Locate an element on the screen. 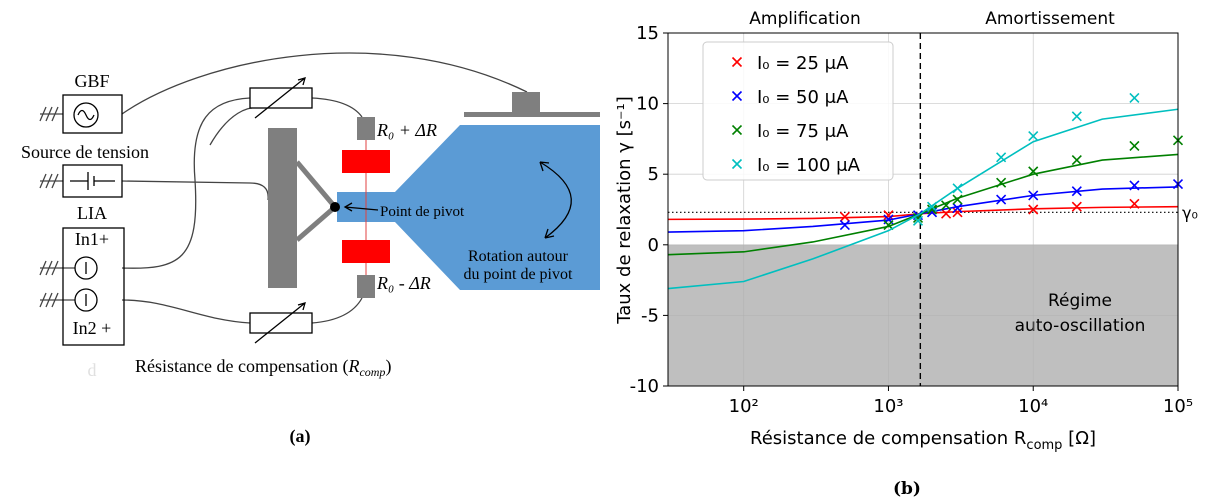 The height and width of the screenshot is (504, 1207). gbf-box is located at coordinates (92, 114).